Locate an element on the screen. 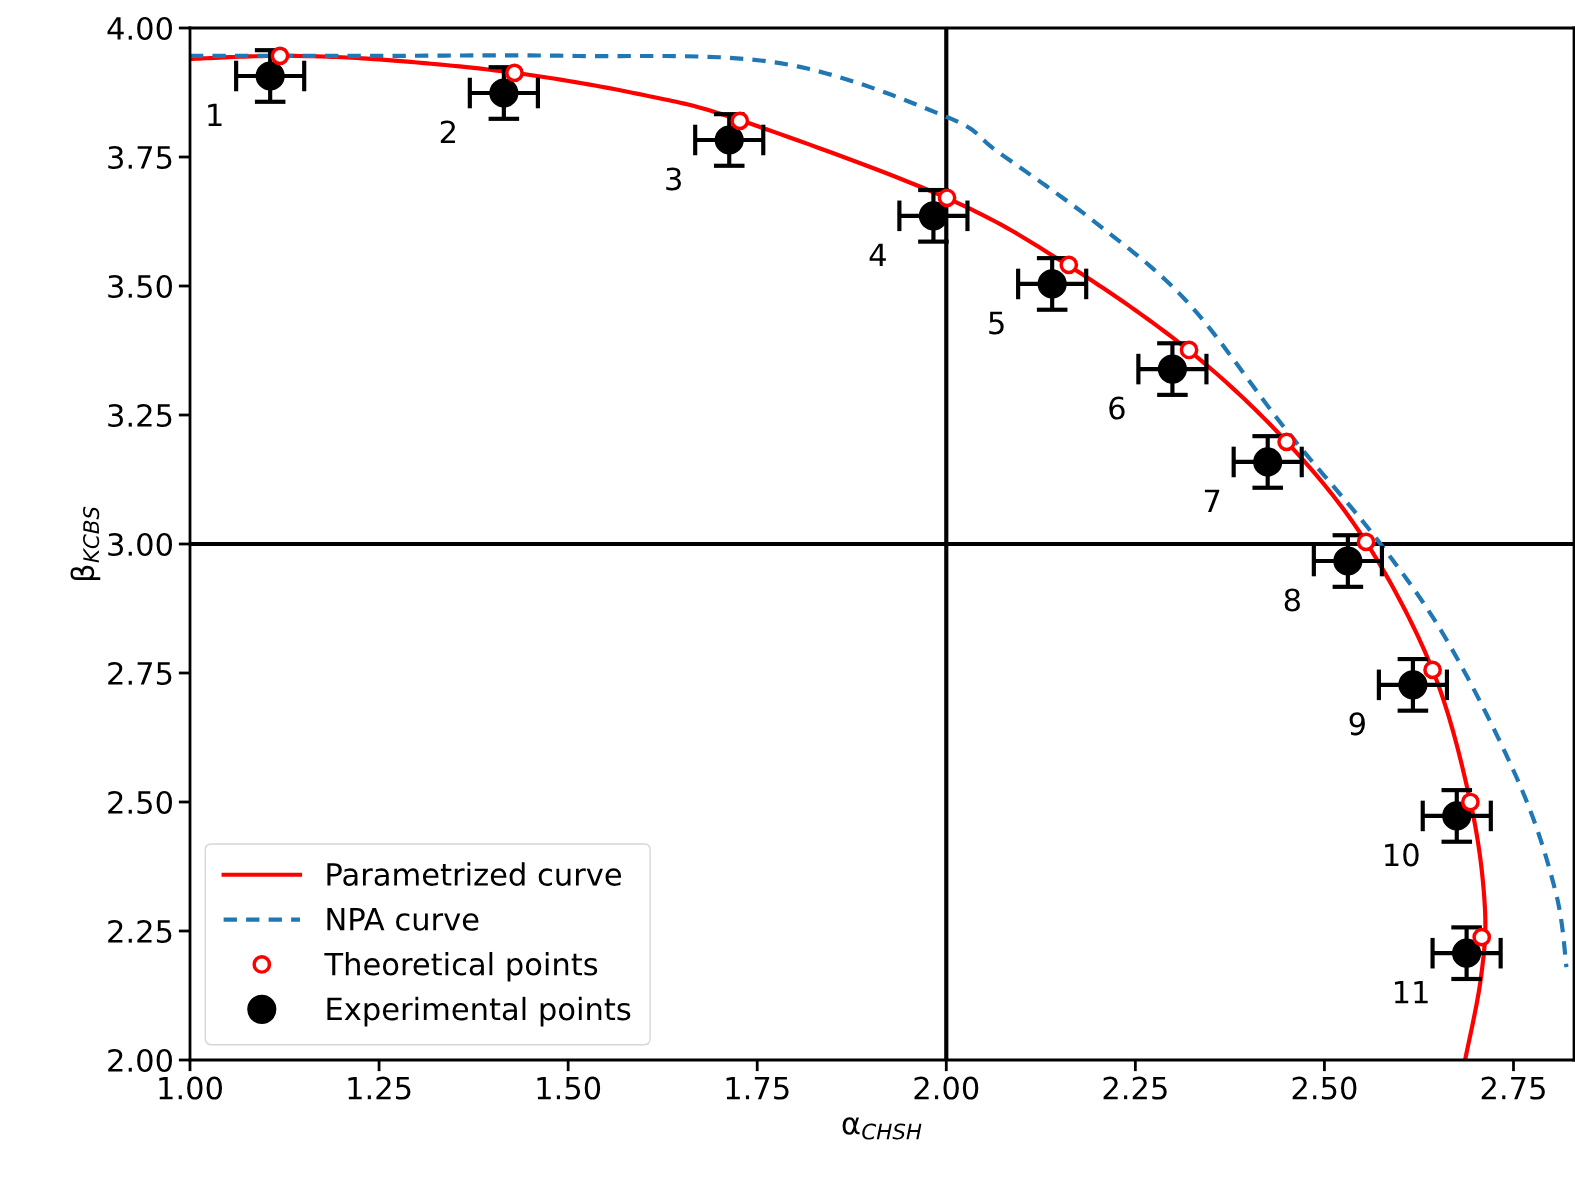  y-tick-label: 2.50 is located at coordinates (140, 802).